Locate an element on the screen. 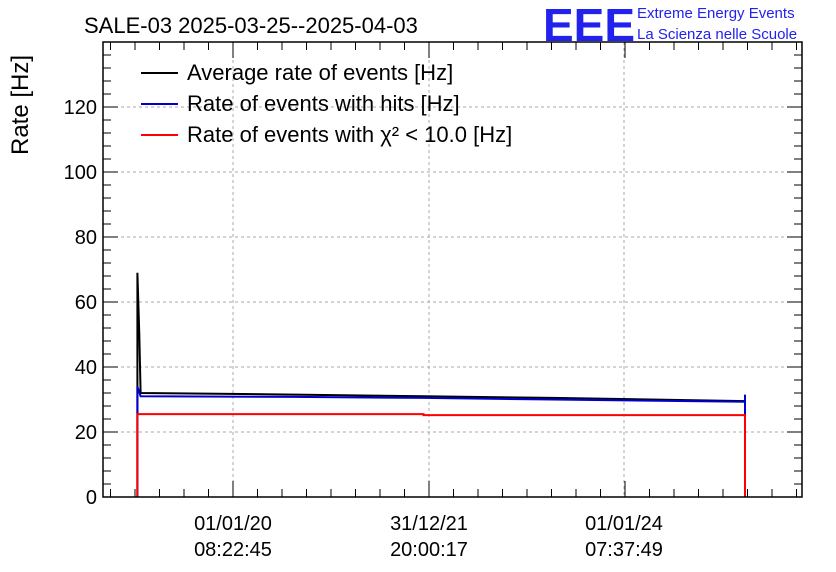 The image size is (836, 572). eee-logo-line2: La Scienza nelle Scuole is located at coordinates (717, 34).